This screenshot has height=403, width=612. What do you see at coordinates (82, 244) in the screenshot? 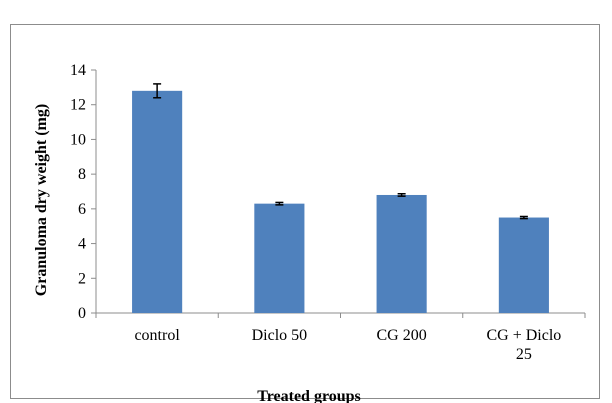
I see `y-tick-label: 4` at bounding box center [82, 244].